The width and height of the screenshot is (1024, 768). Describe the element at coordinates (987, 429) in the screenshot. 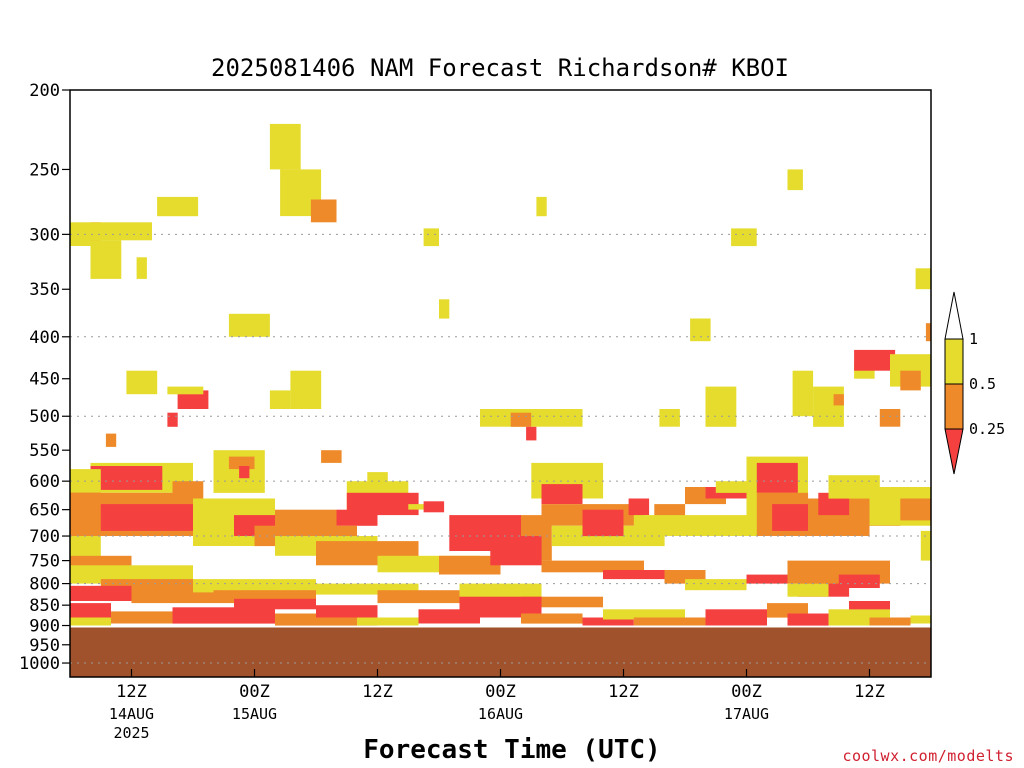

I see `legend-label: 0.25` at that location.